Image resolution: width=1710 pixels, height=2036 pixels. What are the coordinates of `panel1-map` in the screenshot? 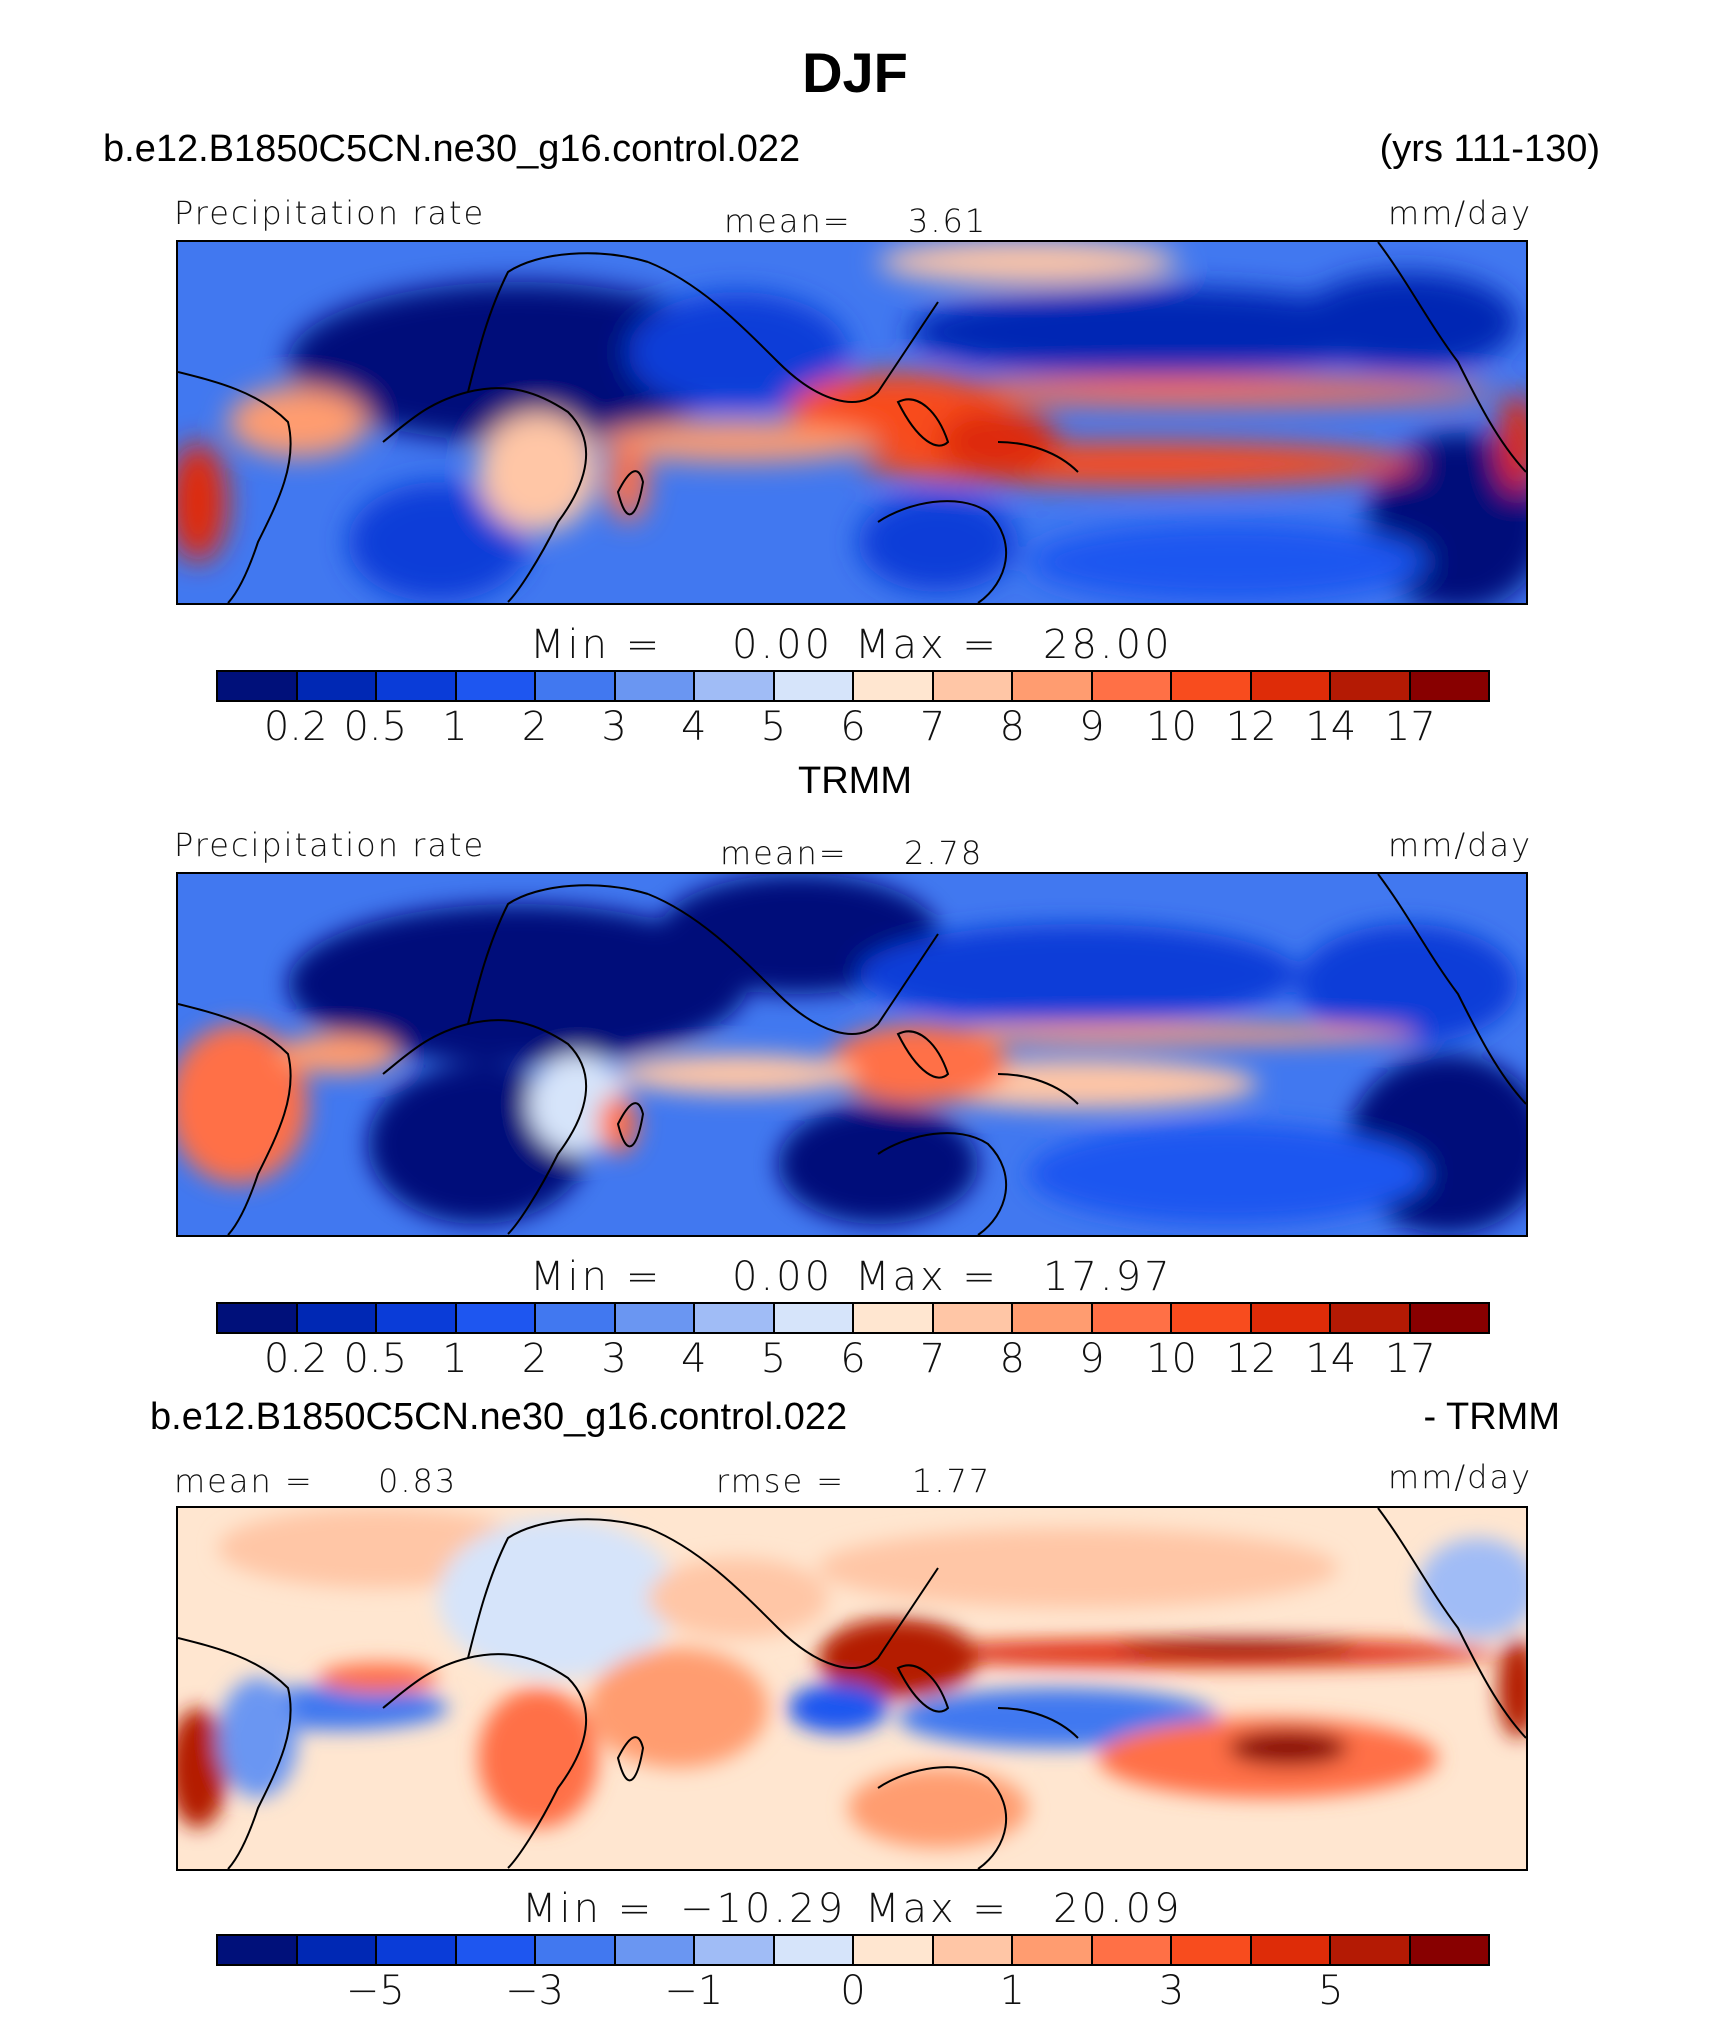 It's located at (852, 422).